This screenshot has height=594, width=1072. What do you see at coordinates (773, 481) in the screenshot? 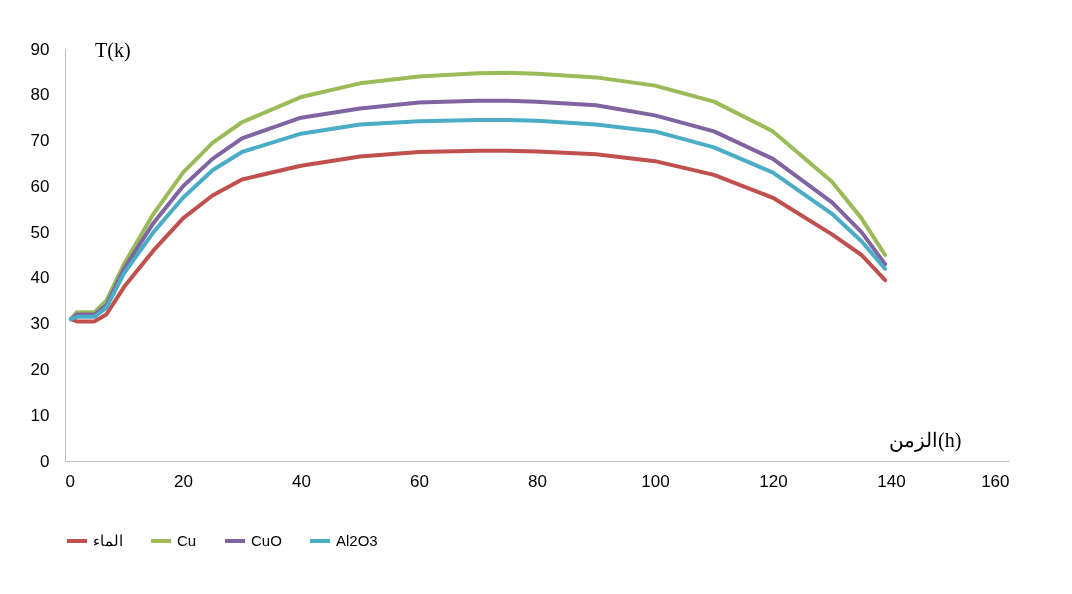
I see `x-tick-label: 120` at bounding box center [773, 481].